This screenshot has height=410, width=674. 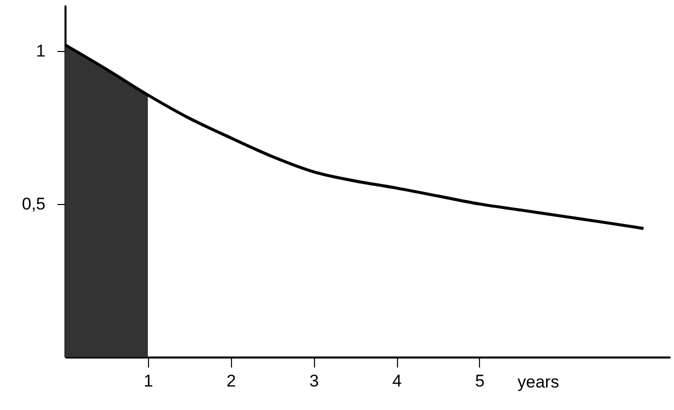 I want to click on x-tick-label: 3, so click(x=314, y=381).